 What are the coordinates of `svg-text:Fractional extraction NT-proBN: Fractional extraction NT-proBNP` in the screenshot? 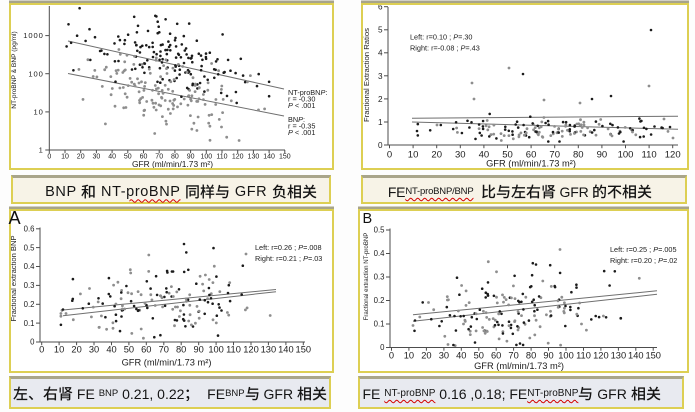 It's located at (366, 276).